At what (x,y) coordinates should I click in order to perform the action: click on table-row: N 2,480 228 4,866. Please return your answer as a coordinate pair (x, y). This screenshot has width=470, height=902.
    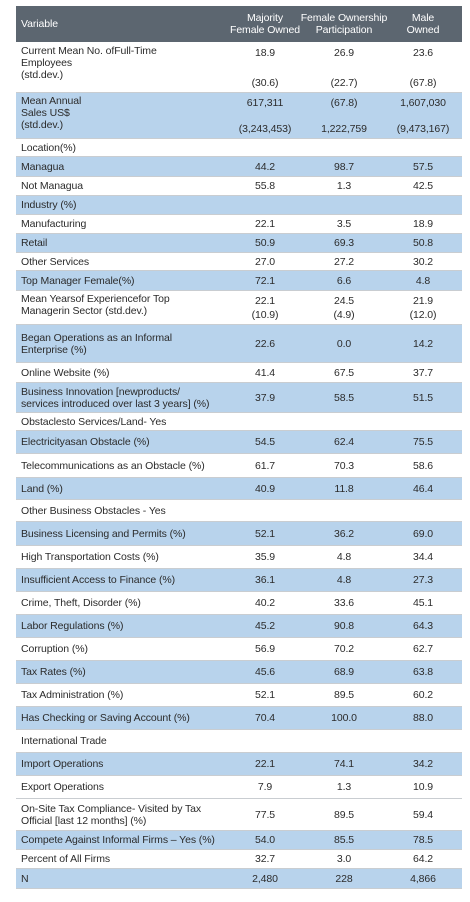
    Looking at the image, I should click on (239, 879).